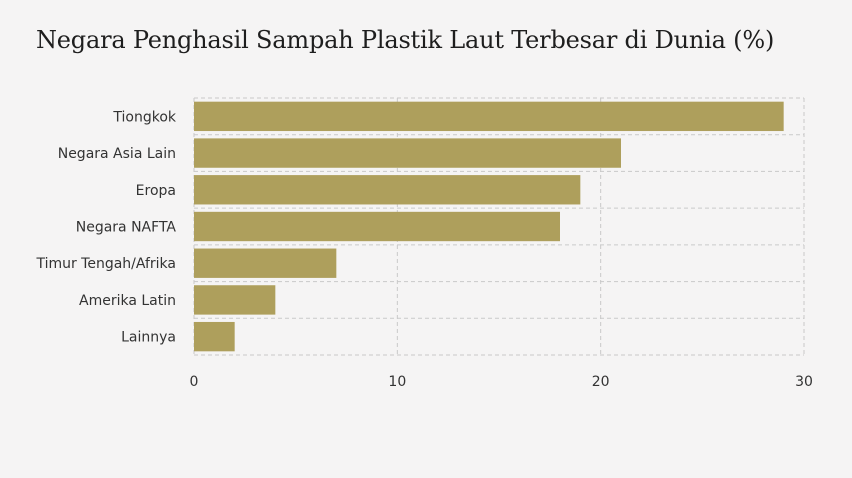  What do you see at coordinates (105, 264) in the screenshot?
I see `category-label: Timur Tengah/Afrika` at bounding box center [105, 264].